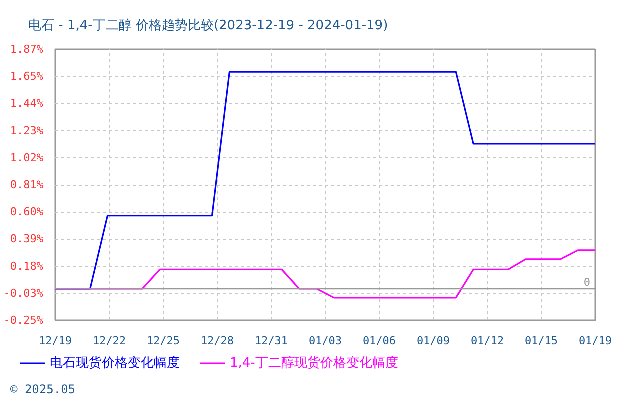 This screenshot has height=400, width=640. I want to click on x-tick-label: 12/19, so click(55, 341).